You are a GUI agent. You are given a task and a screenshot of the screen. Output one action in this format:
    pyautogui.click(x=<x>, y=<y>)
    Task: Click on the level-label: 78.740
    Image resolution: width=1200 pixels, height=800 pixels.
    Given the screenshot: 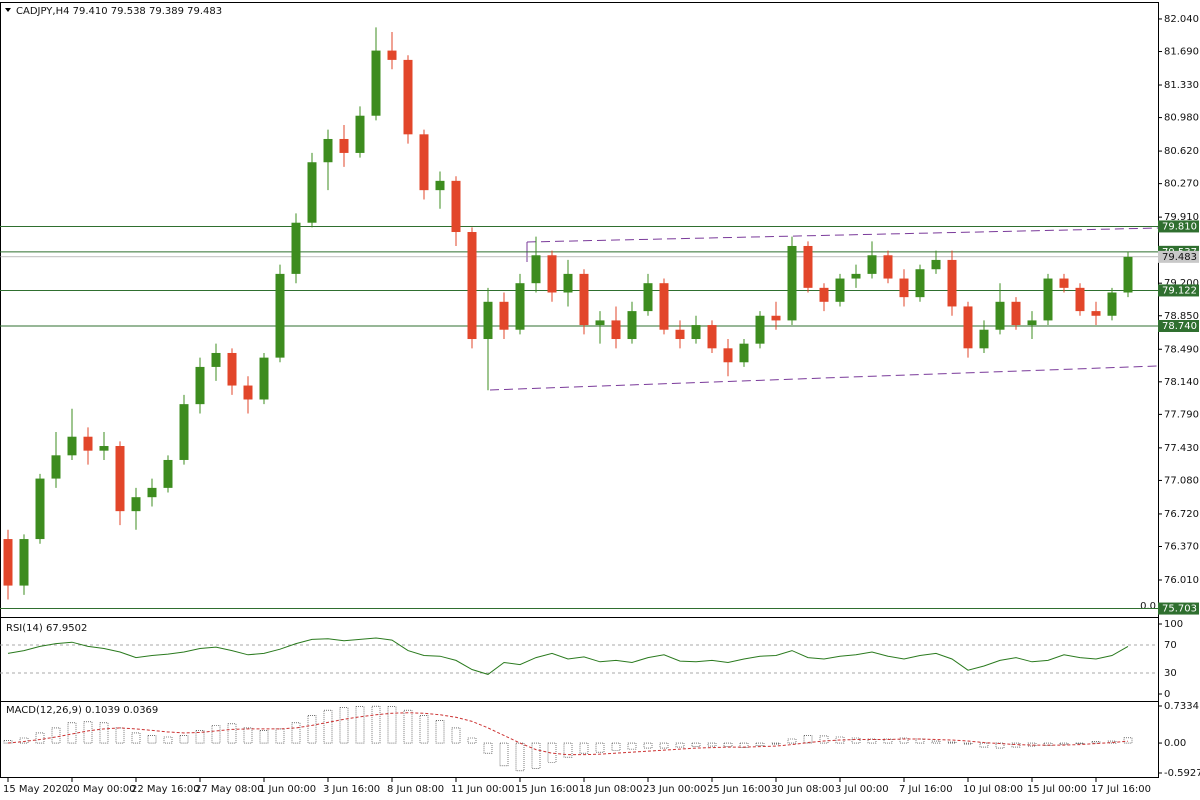 What is the action you would take?
    pyautogui.click(x=1179, y=326)
    